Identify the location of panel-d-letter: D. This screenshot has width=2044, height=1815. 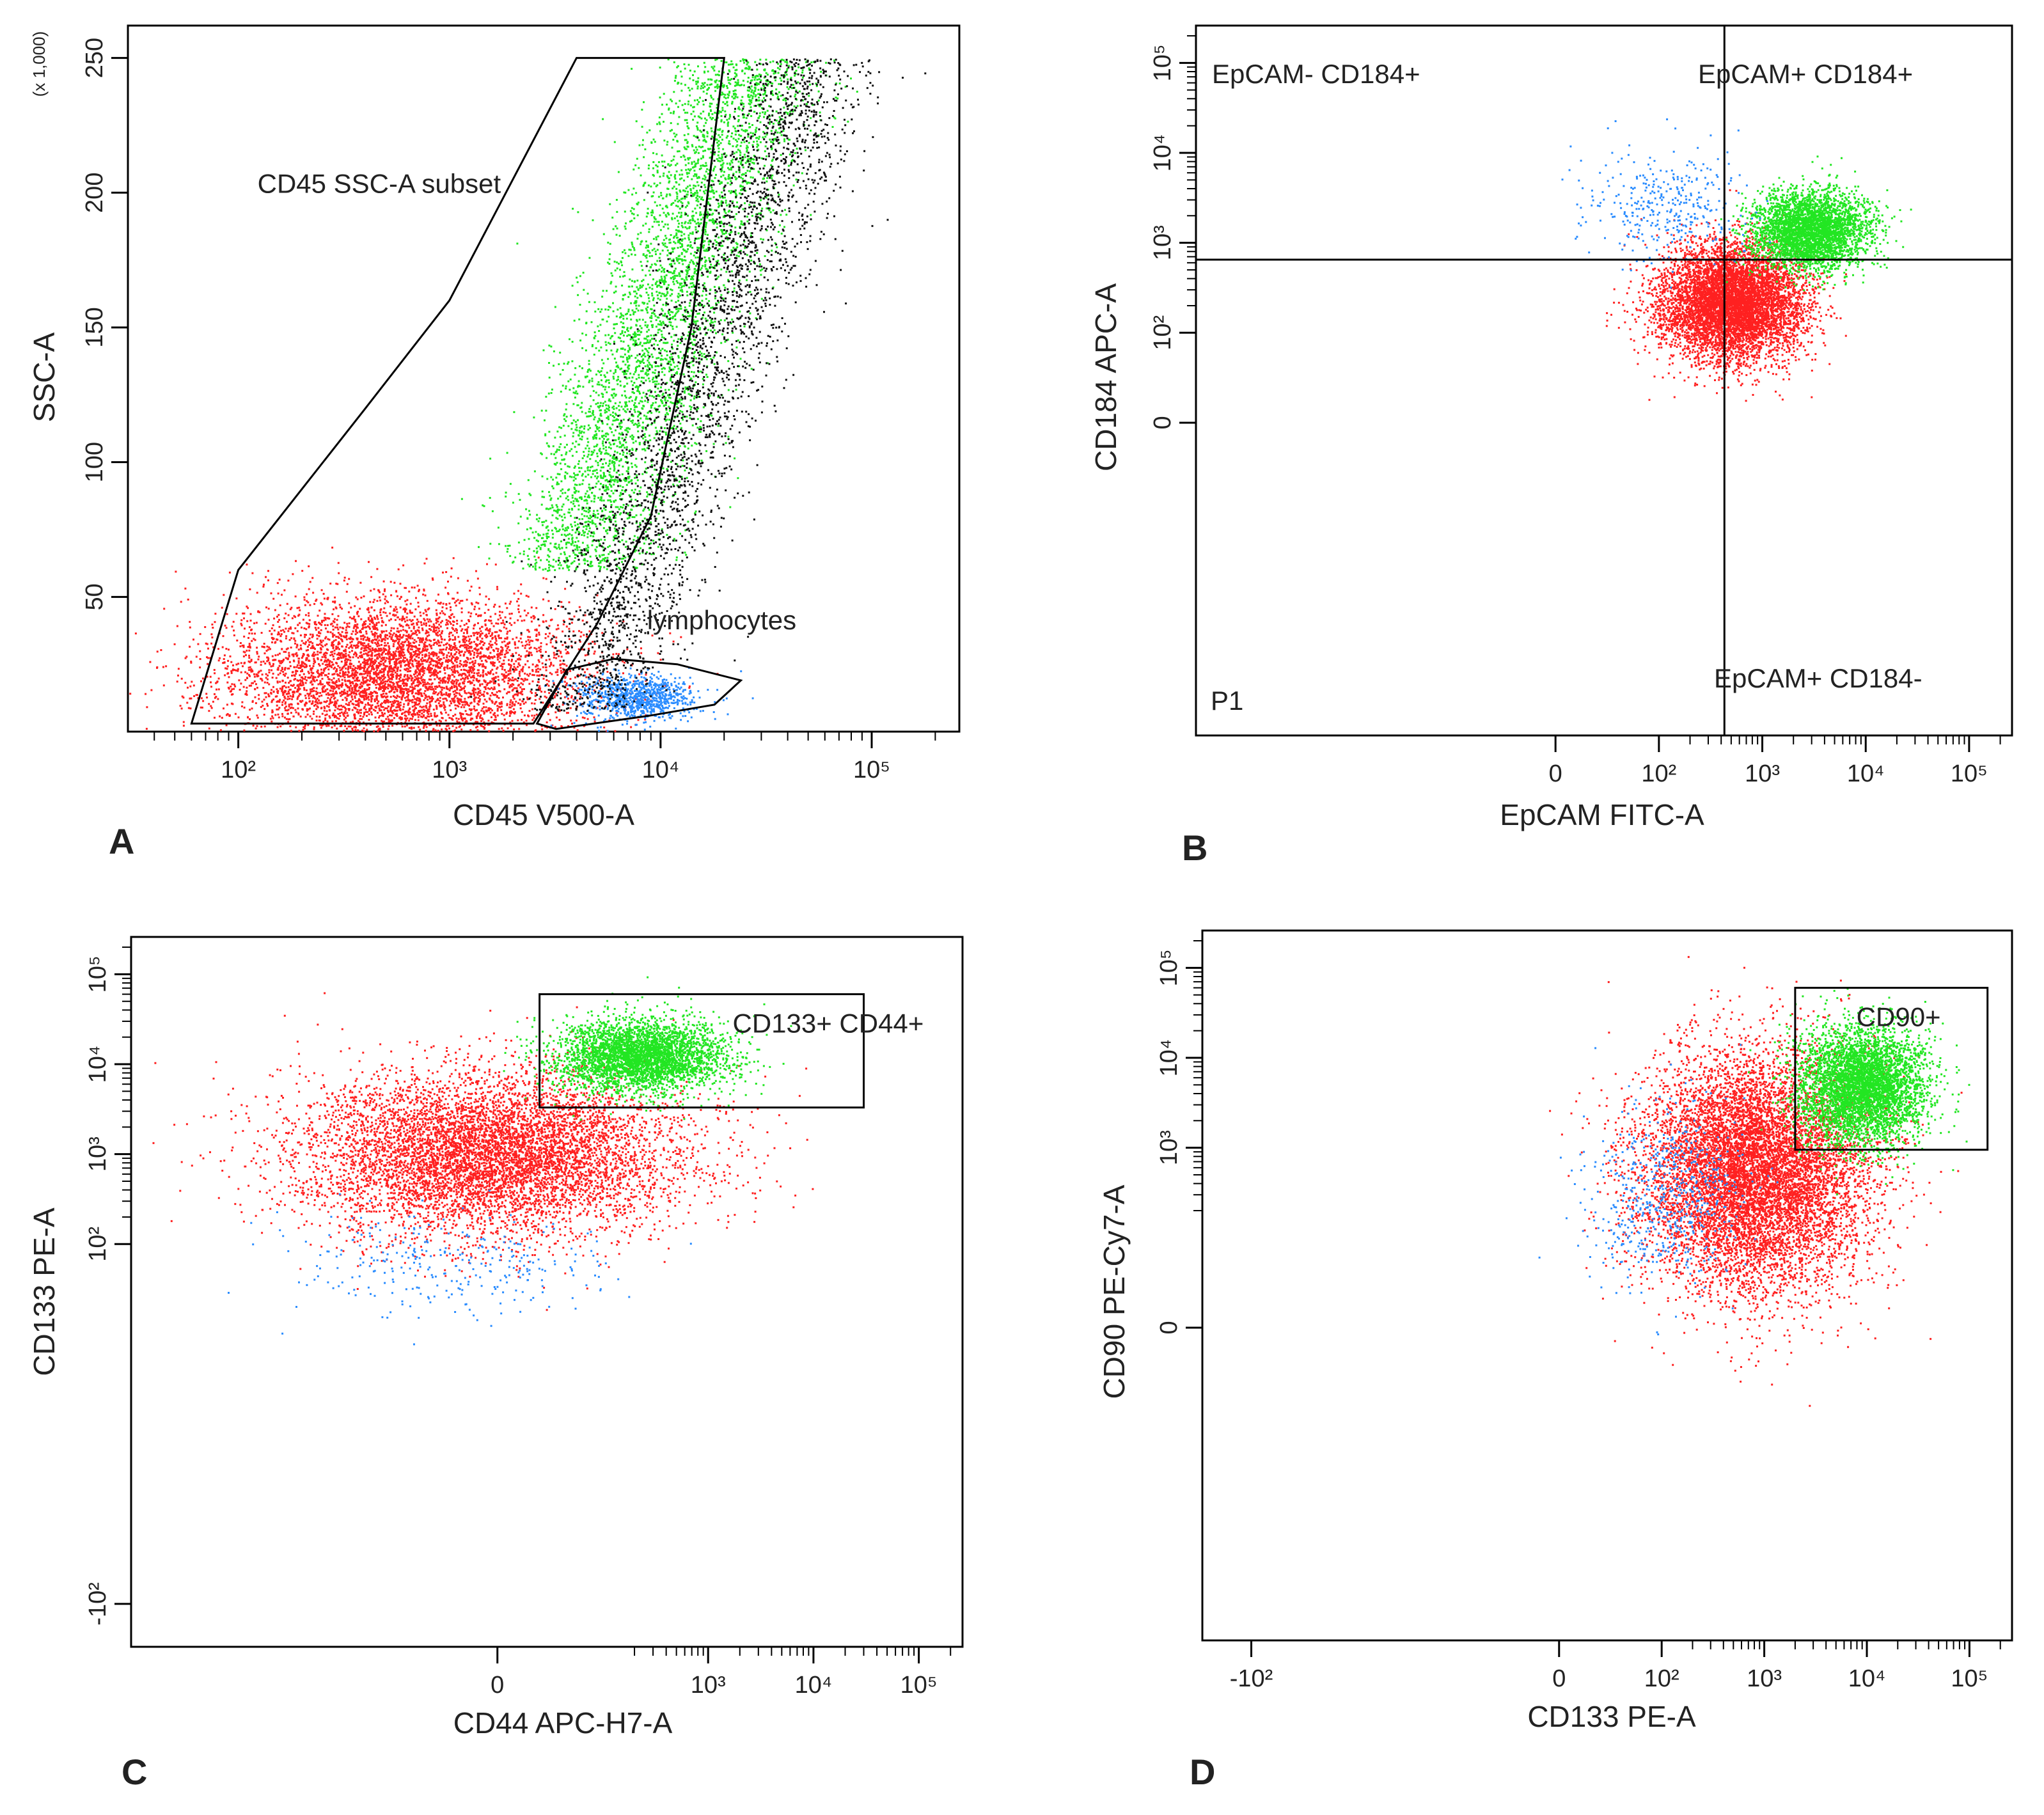
(1202, 1772).